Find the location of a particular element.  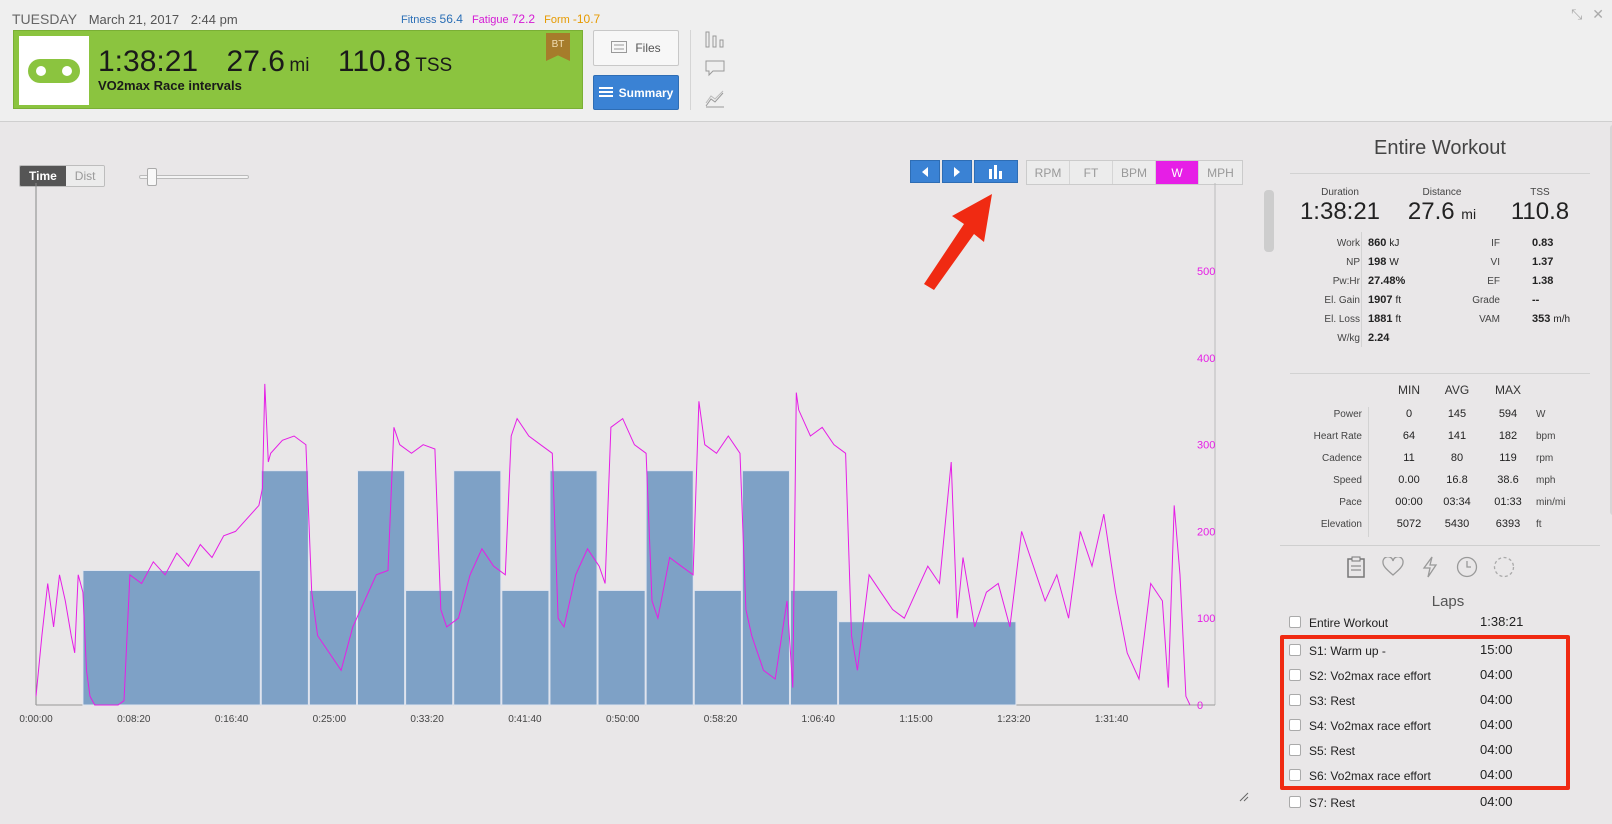

card-tss: 110.8 is located at coordinates (374, 61).